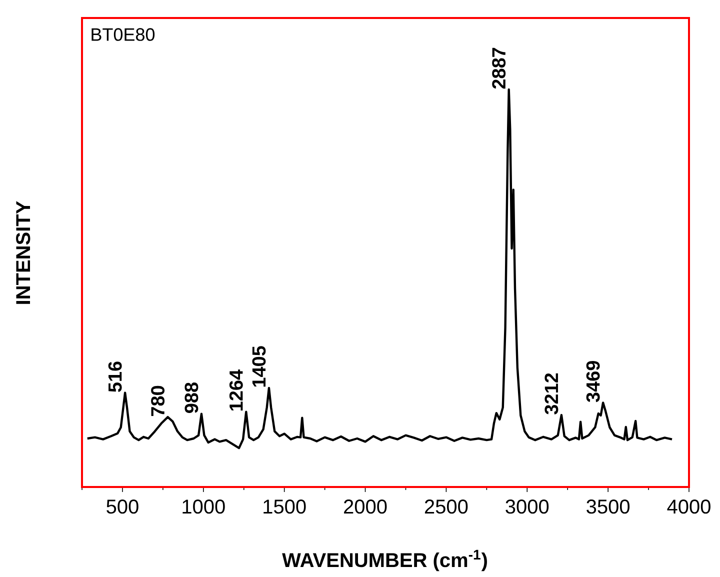 Image resolution: width=720 pixels, height=577 pixels. Describe the element at coordinates (365, 507) in the screenshot. I see `x-tick-label: 2000` at that location.